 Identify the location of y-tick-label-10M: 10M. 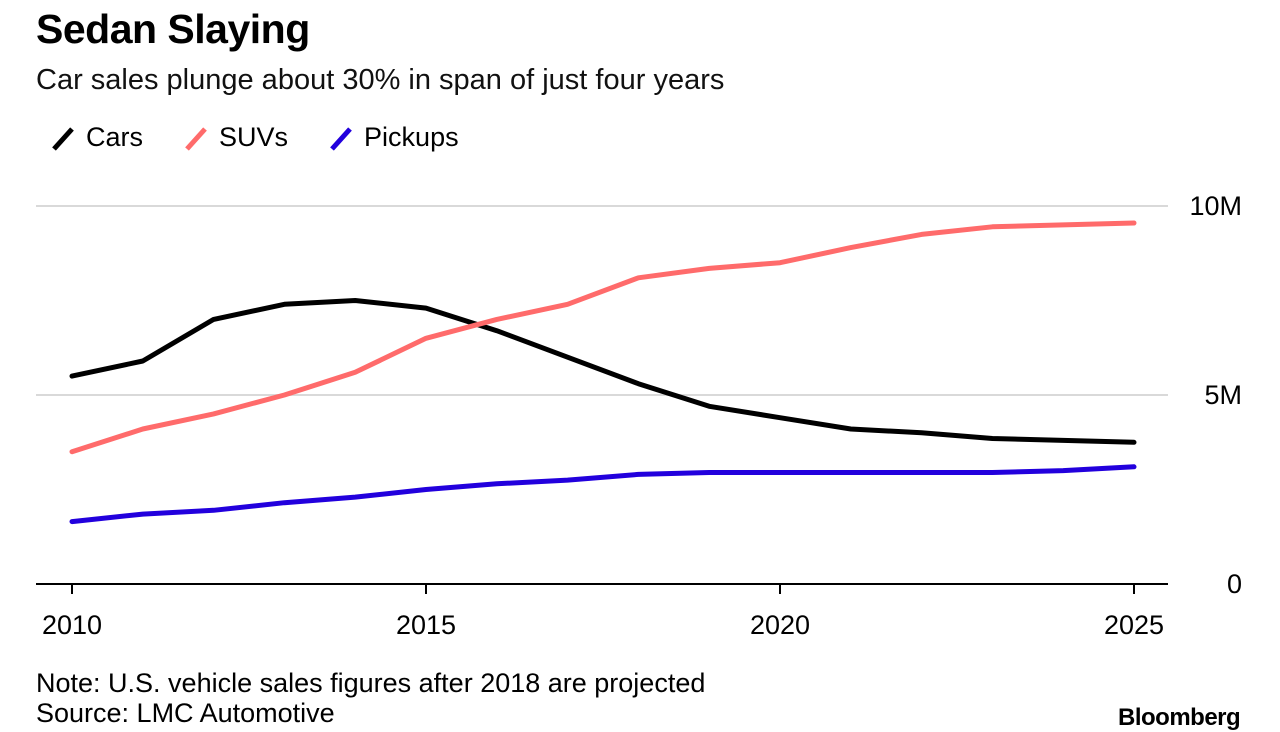
(1215, 206).